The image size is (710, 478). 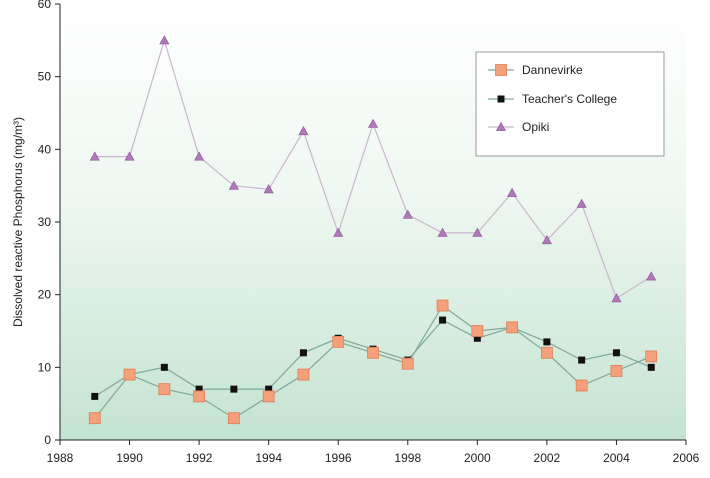 What do you see at coordinates (501, 126) in the screenshot?
I see `legend-marker-opiki` at bounding box center [501, 126].